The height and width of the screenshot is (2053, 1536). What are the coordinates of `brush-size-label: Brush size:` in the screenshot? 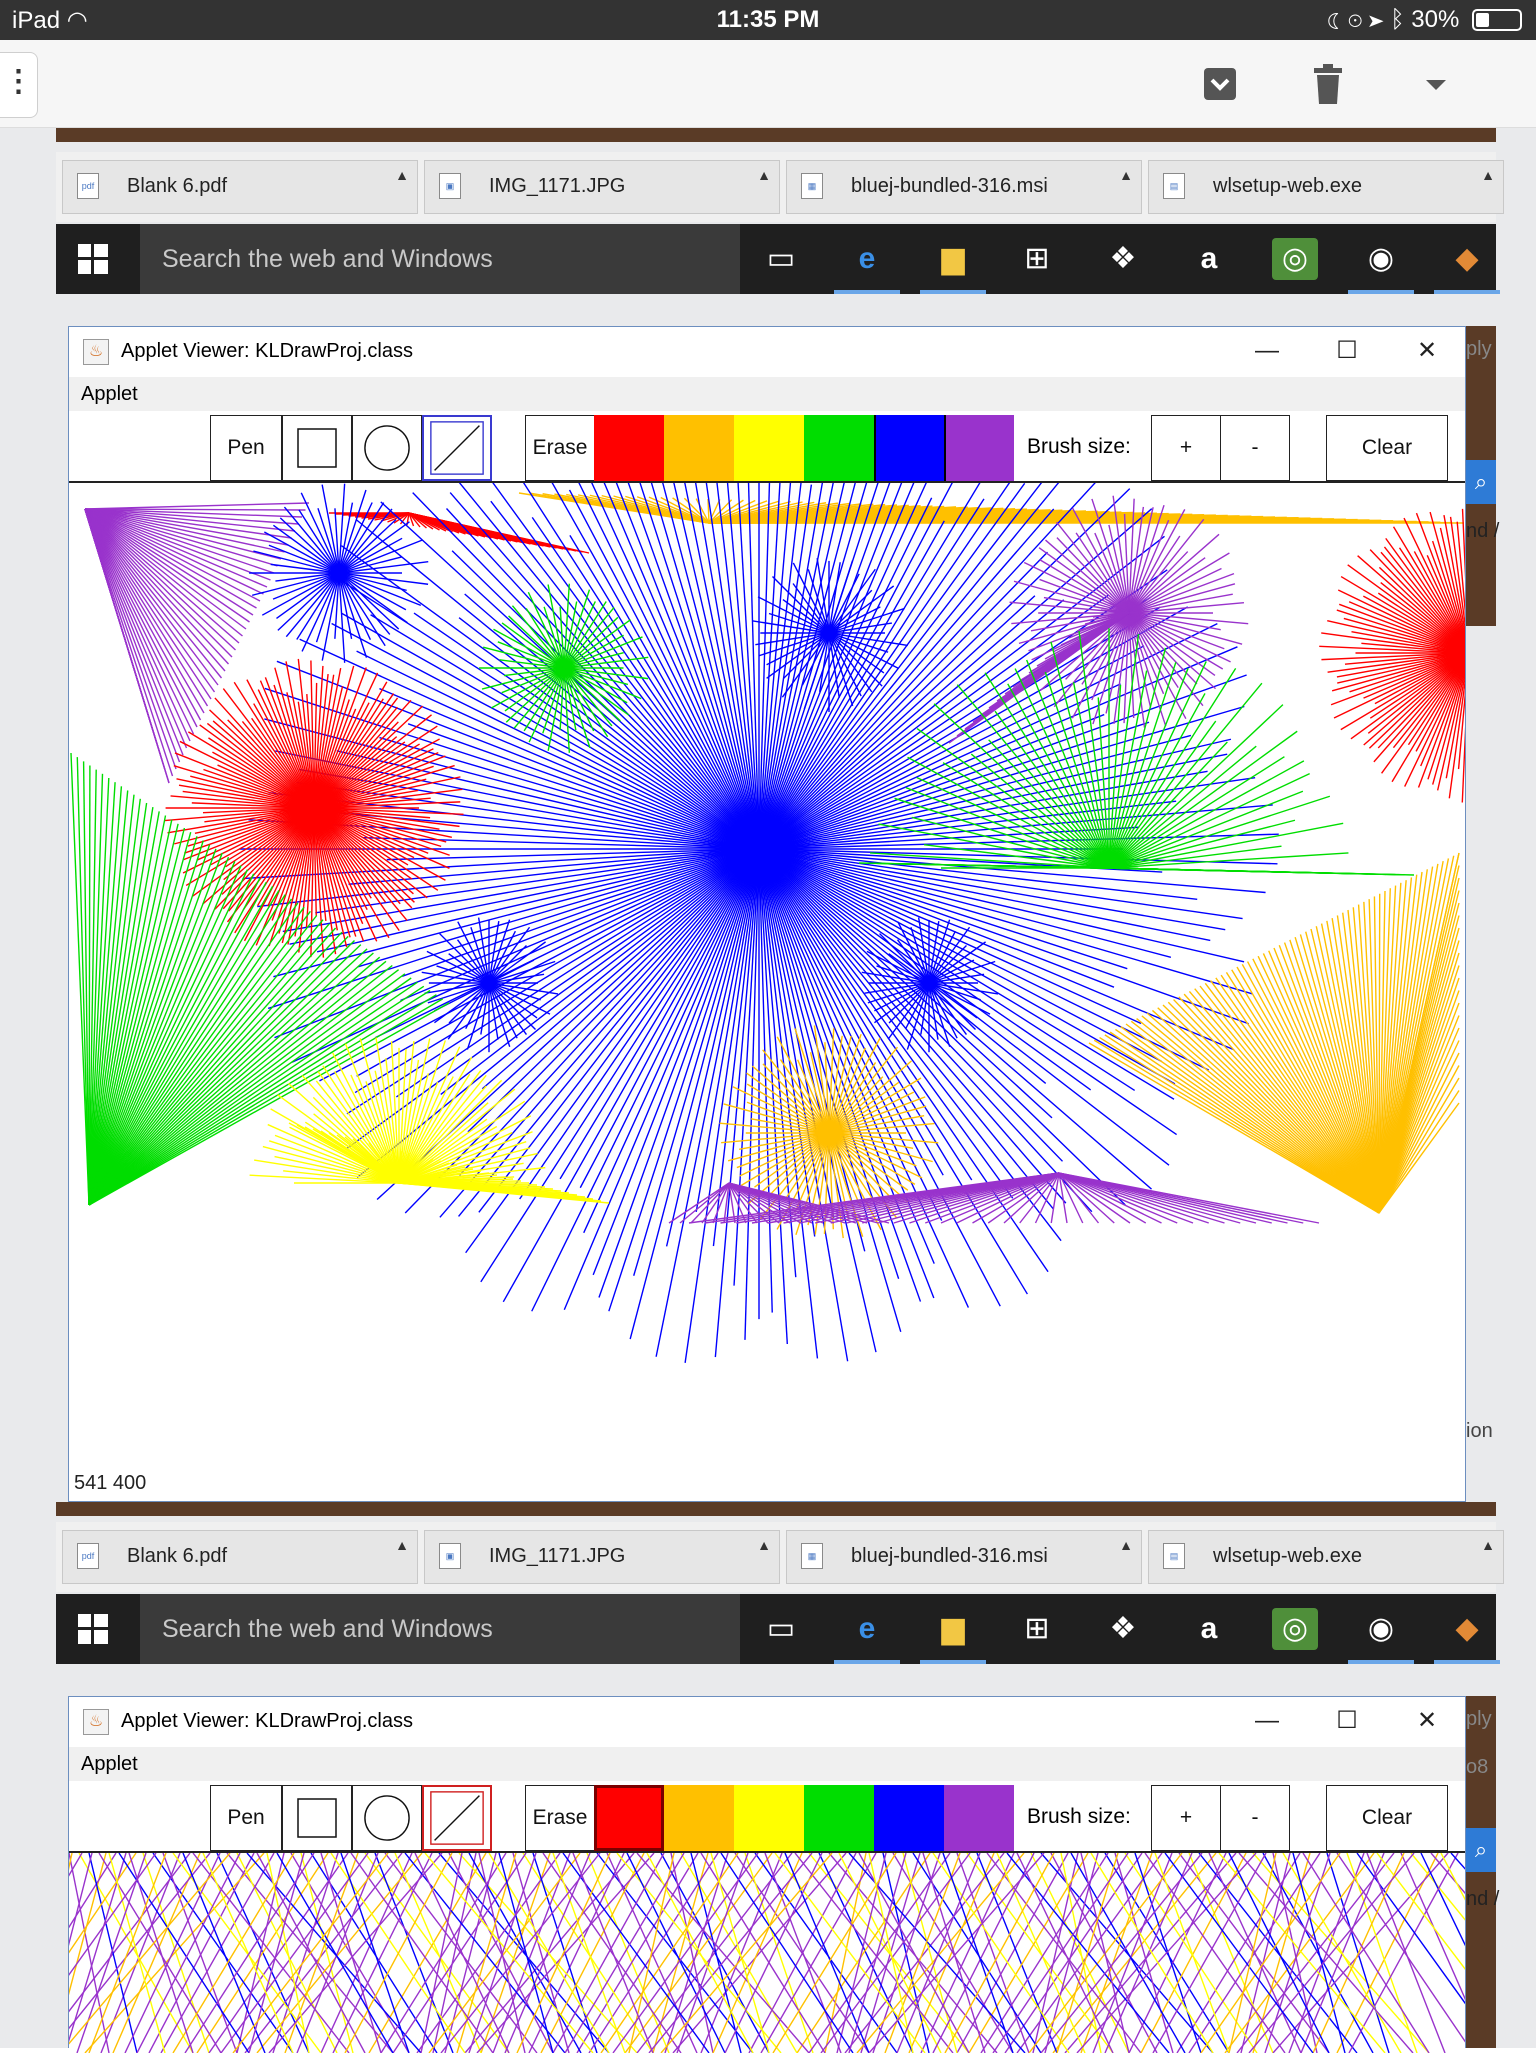 It's located at (1079, 1818).